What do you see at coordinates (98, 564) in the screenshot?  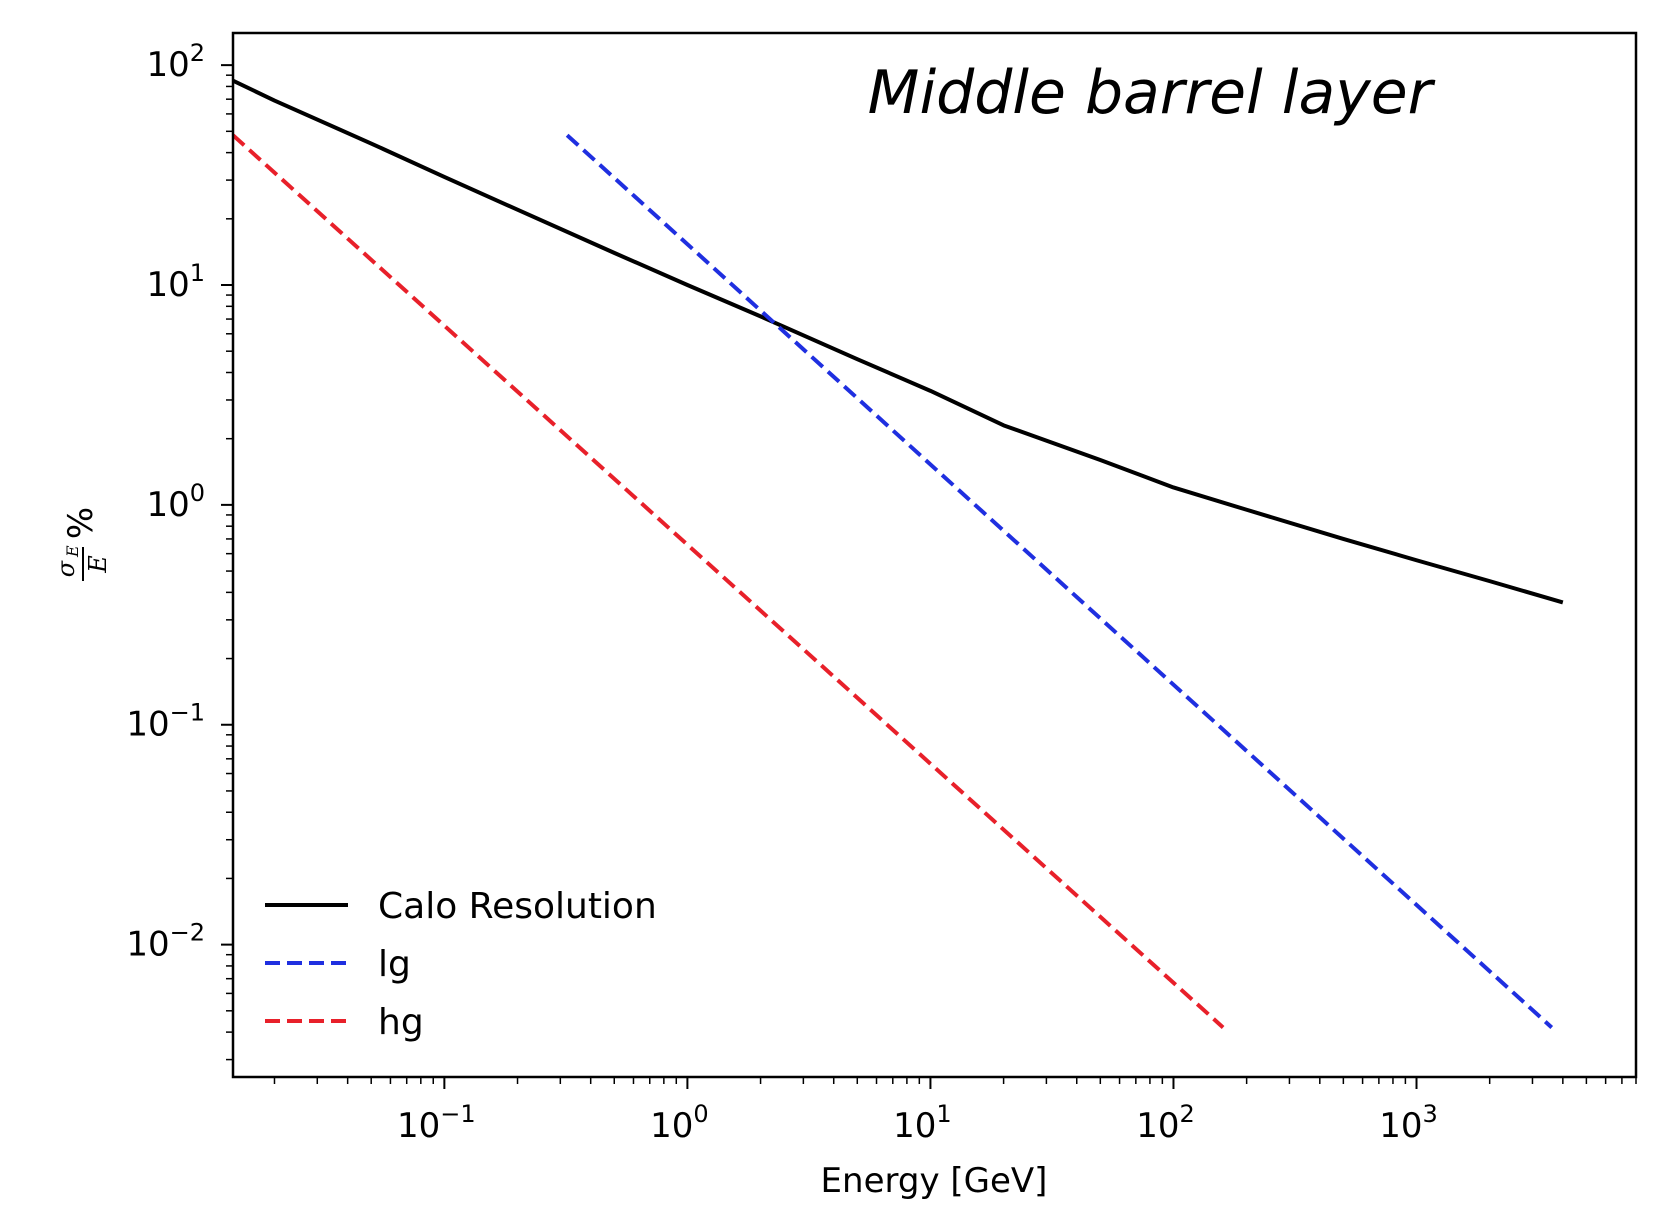 I see `y-axis-label-denominator: E` at bounding box center [98, 564].